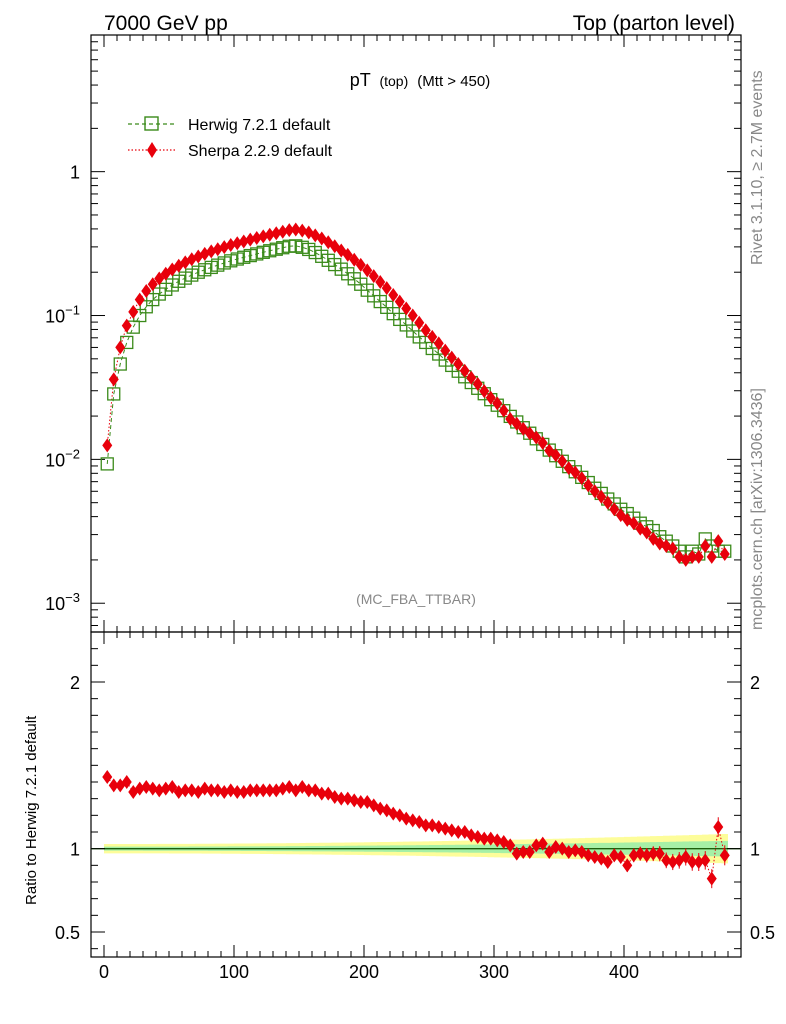 The width and height of the screenshot is (786, 1024). What do you see at coordinates (762, 933) in the screenshot?
I see `ratio-tick-label-right: 0.5` at bounding box center [762, 933].